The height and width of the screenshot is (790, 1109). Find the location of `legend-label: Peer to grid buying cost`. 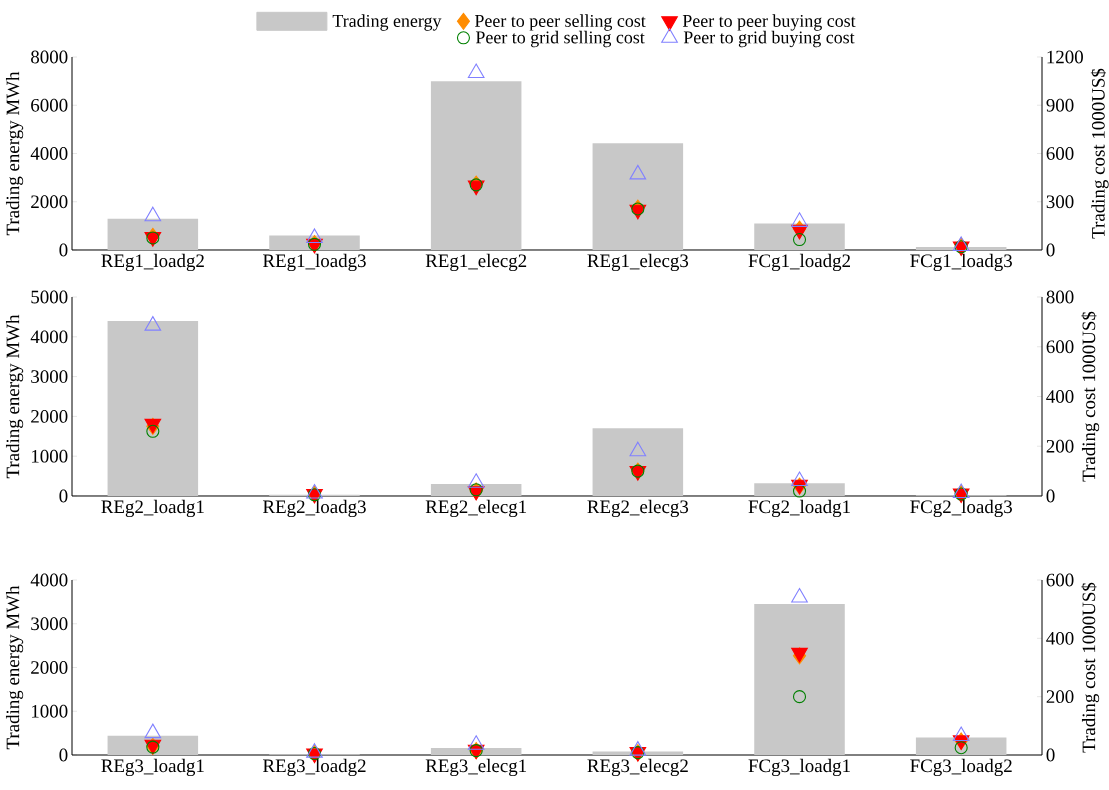

legend-label: Peer to grid buying cost is located at coordinates (769, 39).